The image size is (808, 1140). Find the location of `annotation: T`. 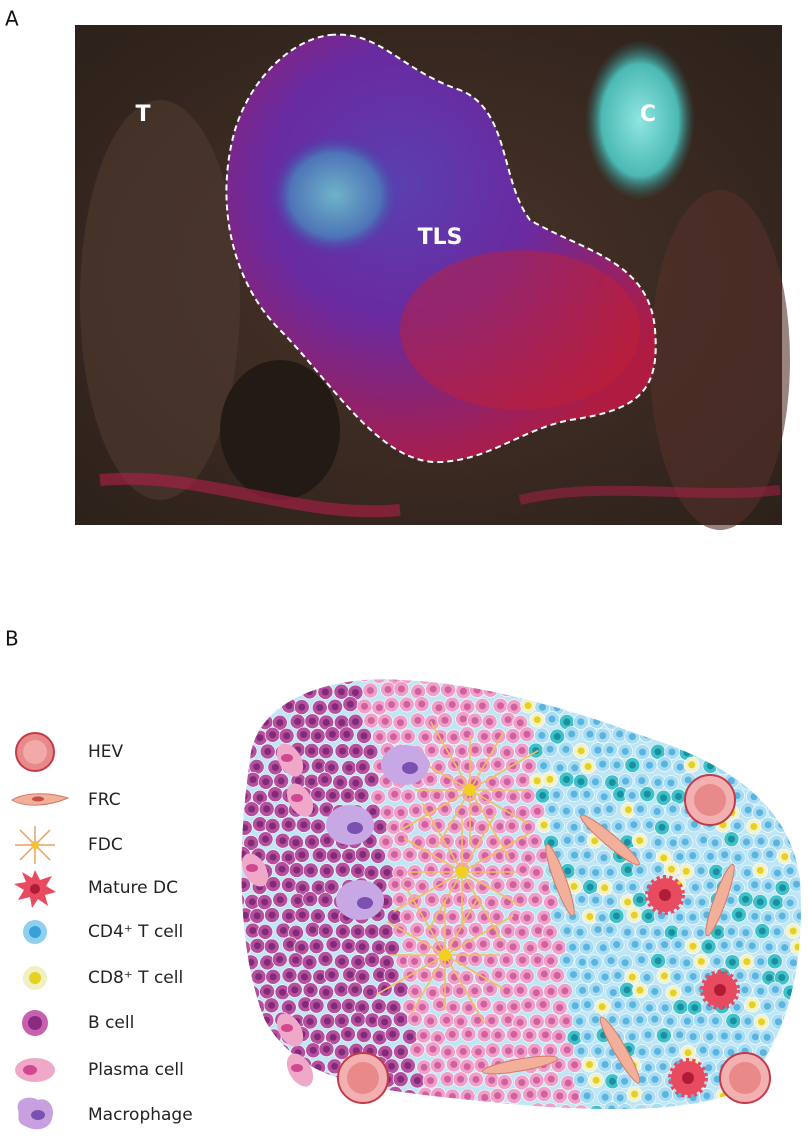

annotation: T is located at coordinates (142, 114).